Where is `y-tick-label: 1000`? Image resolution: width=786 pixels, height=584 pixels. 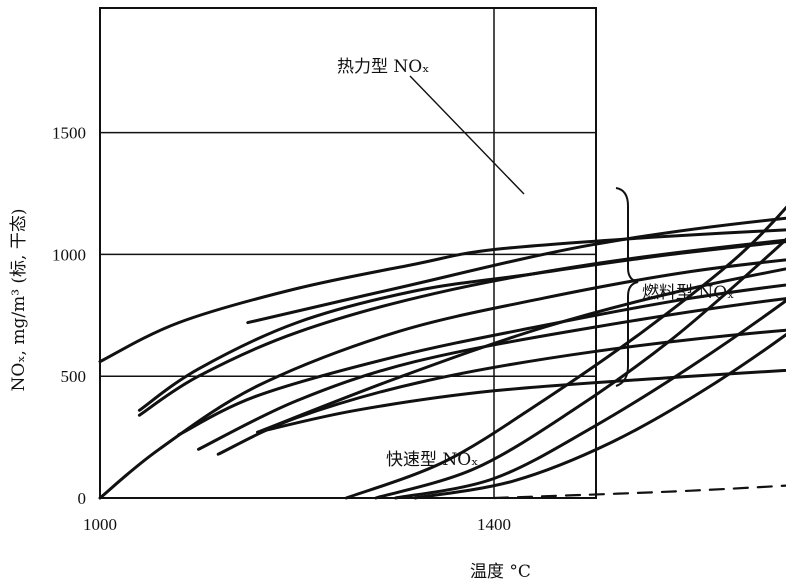
y-tick-label: 1000 is located at coordinates (69, 254).